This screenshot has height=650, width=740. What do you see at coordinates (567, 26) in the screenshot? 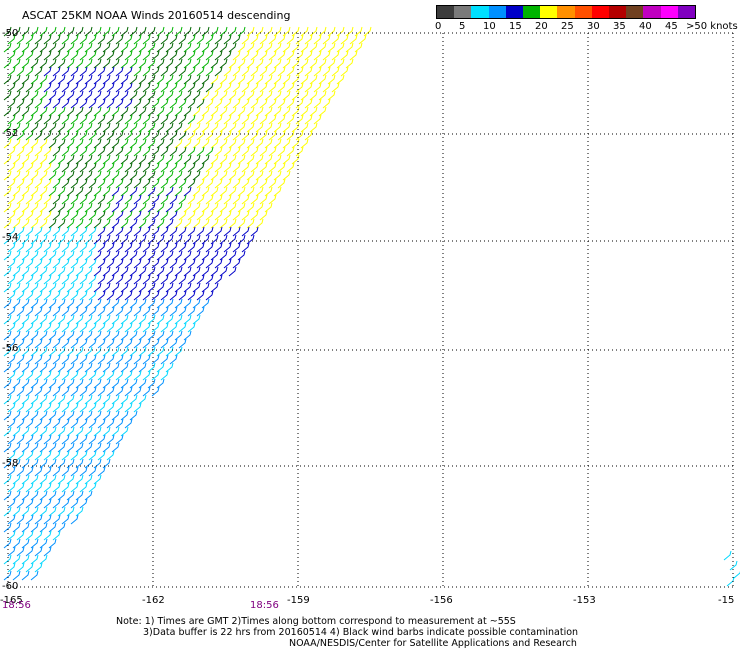
I see `legend-label-25: 25` at bounding box center [567, 26].